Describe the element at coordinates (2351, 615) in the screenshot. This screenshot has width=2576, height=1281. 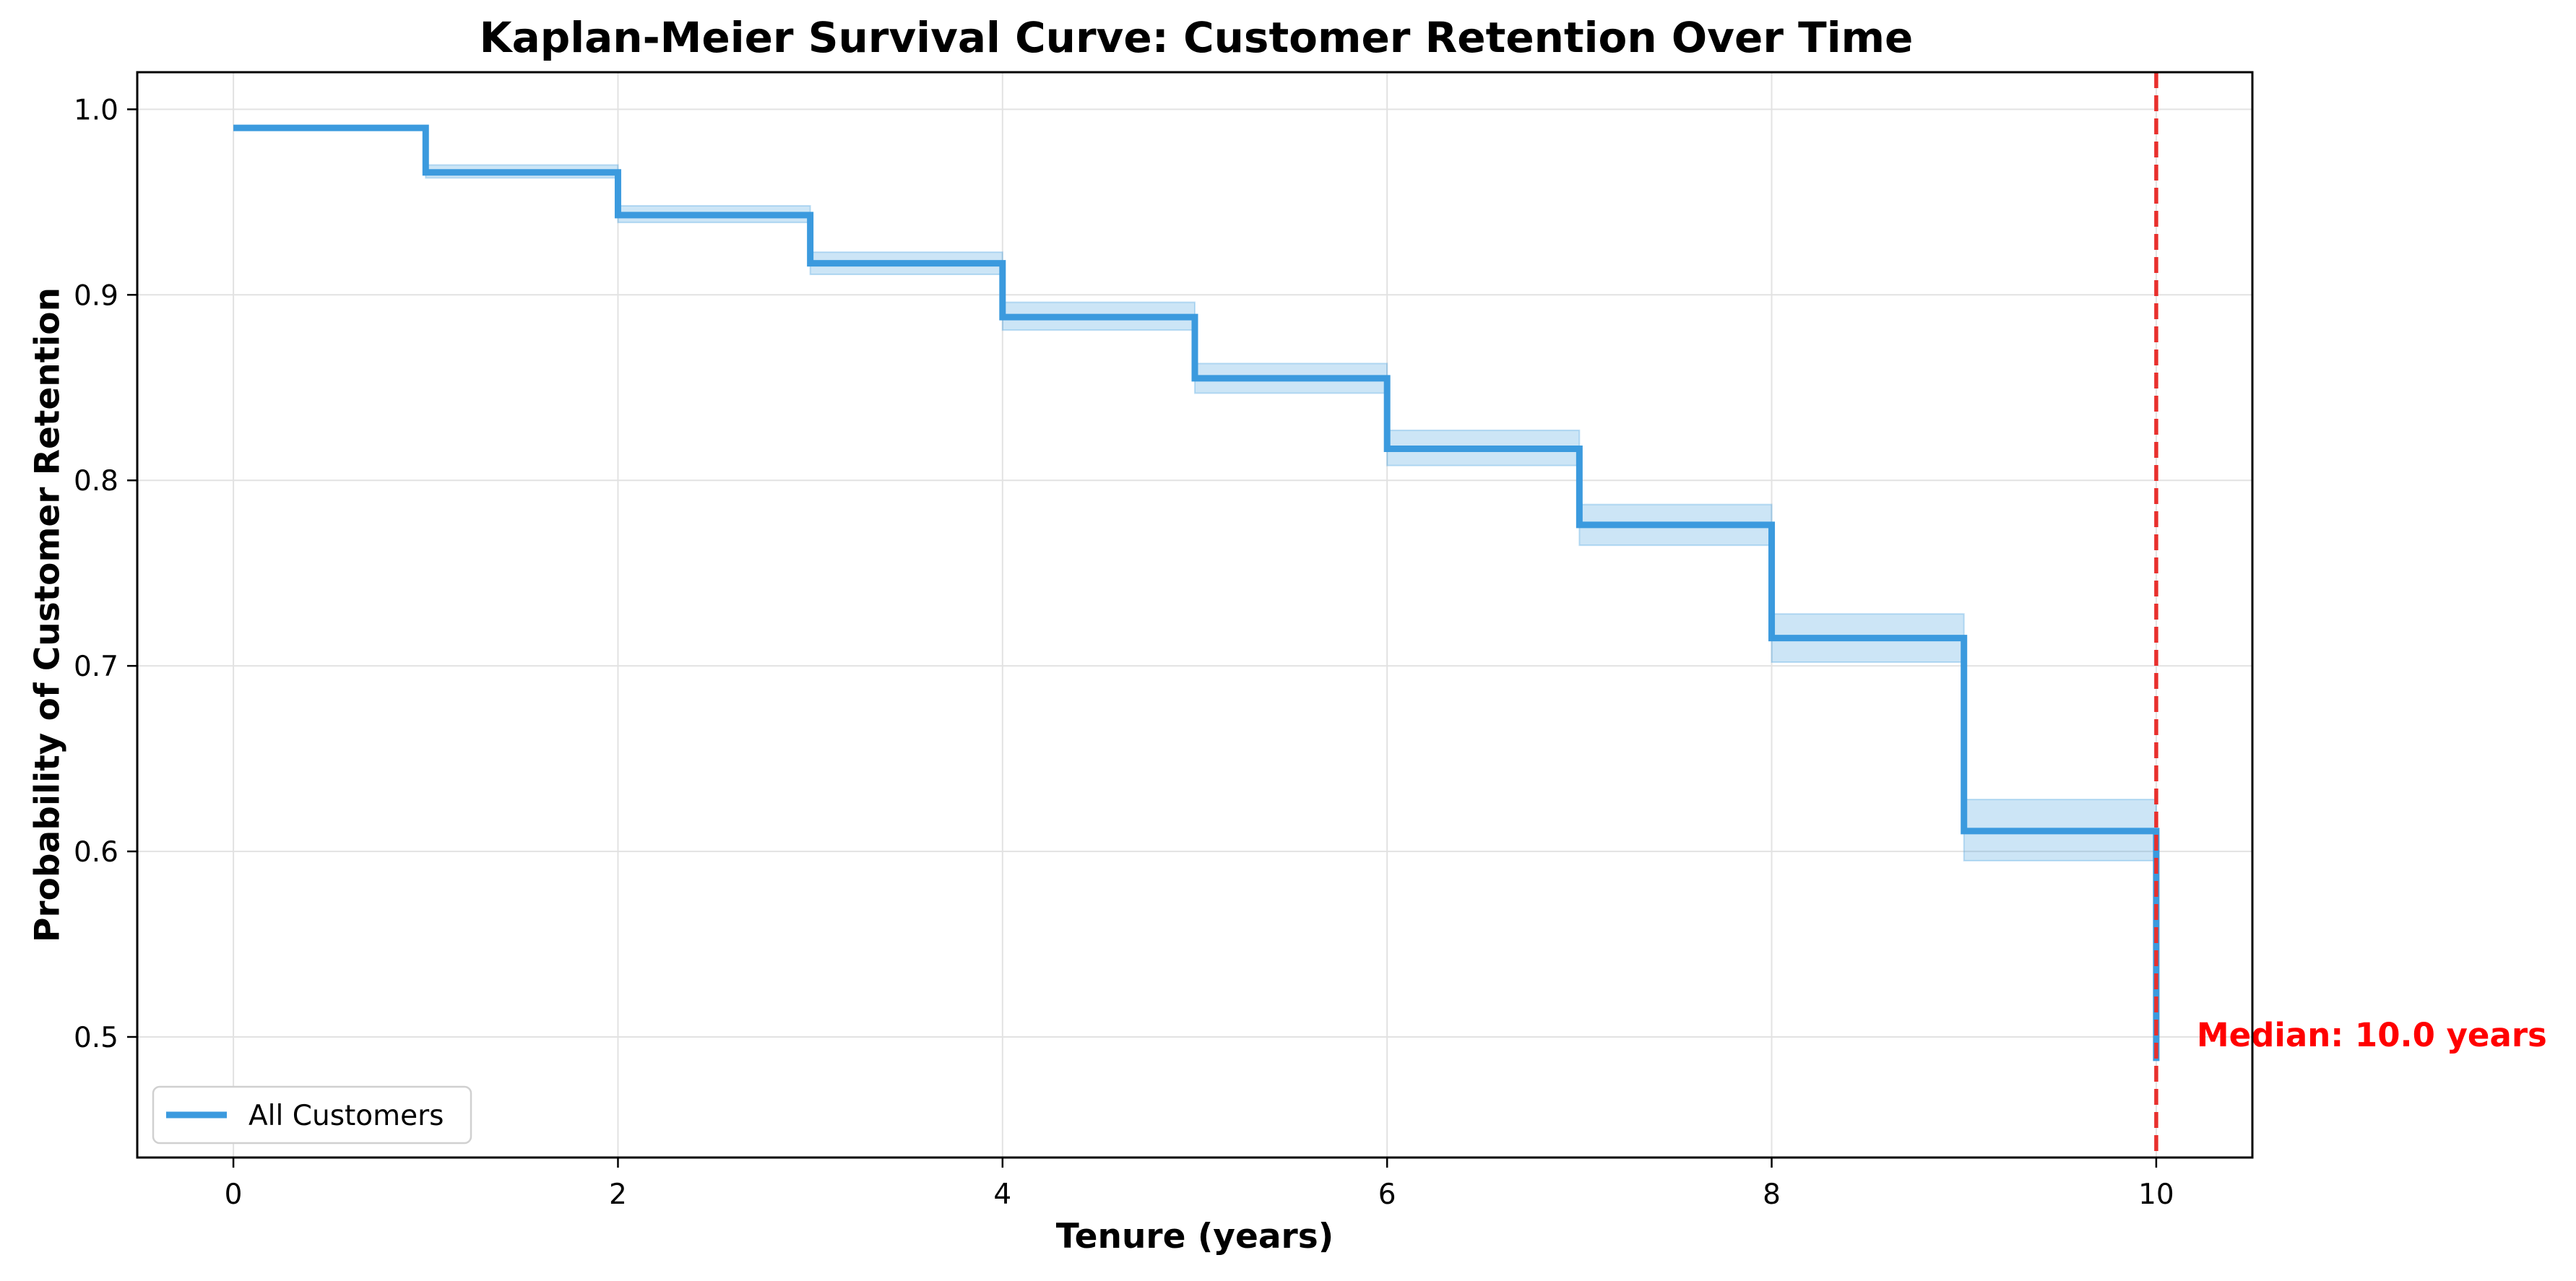
I see `median-marker: Median: 10.0 years` at that location.